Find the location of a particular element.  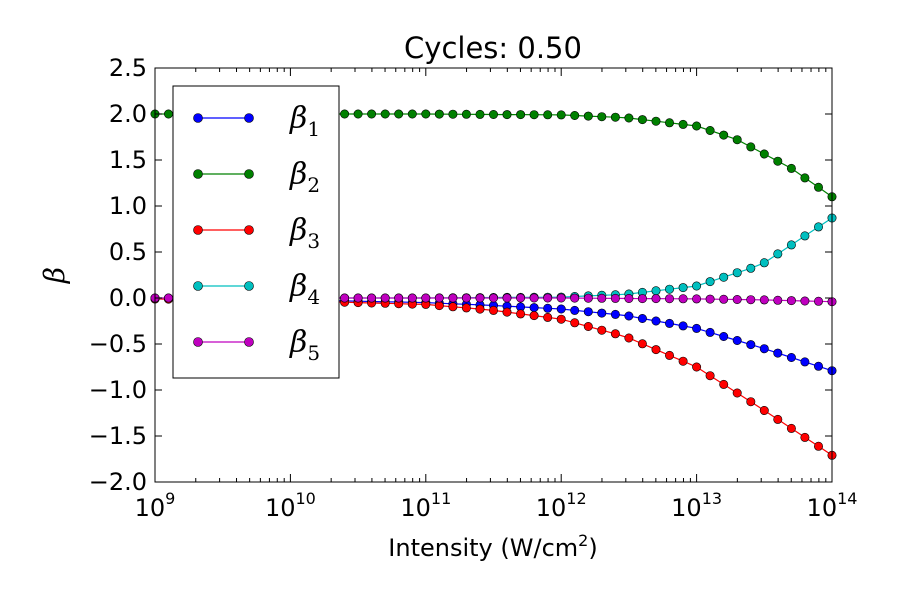

x-axis-label-superscript: 2 is located at coordinates (583, 540).